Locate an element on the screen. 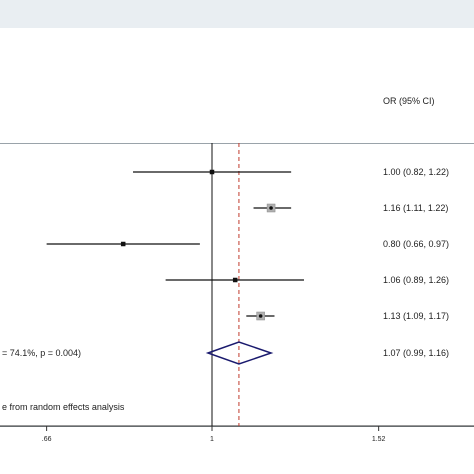 The height and width of the screenshot is (474, 474). overall-or-label: 1.07 (0.99, 1.16) is located at coordinates (416, 353).